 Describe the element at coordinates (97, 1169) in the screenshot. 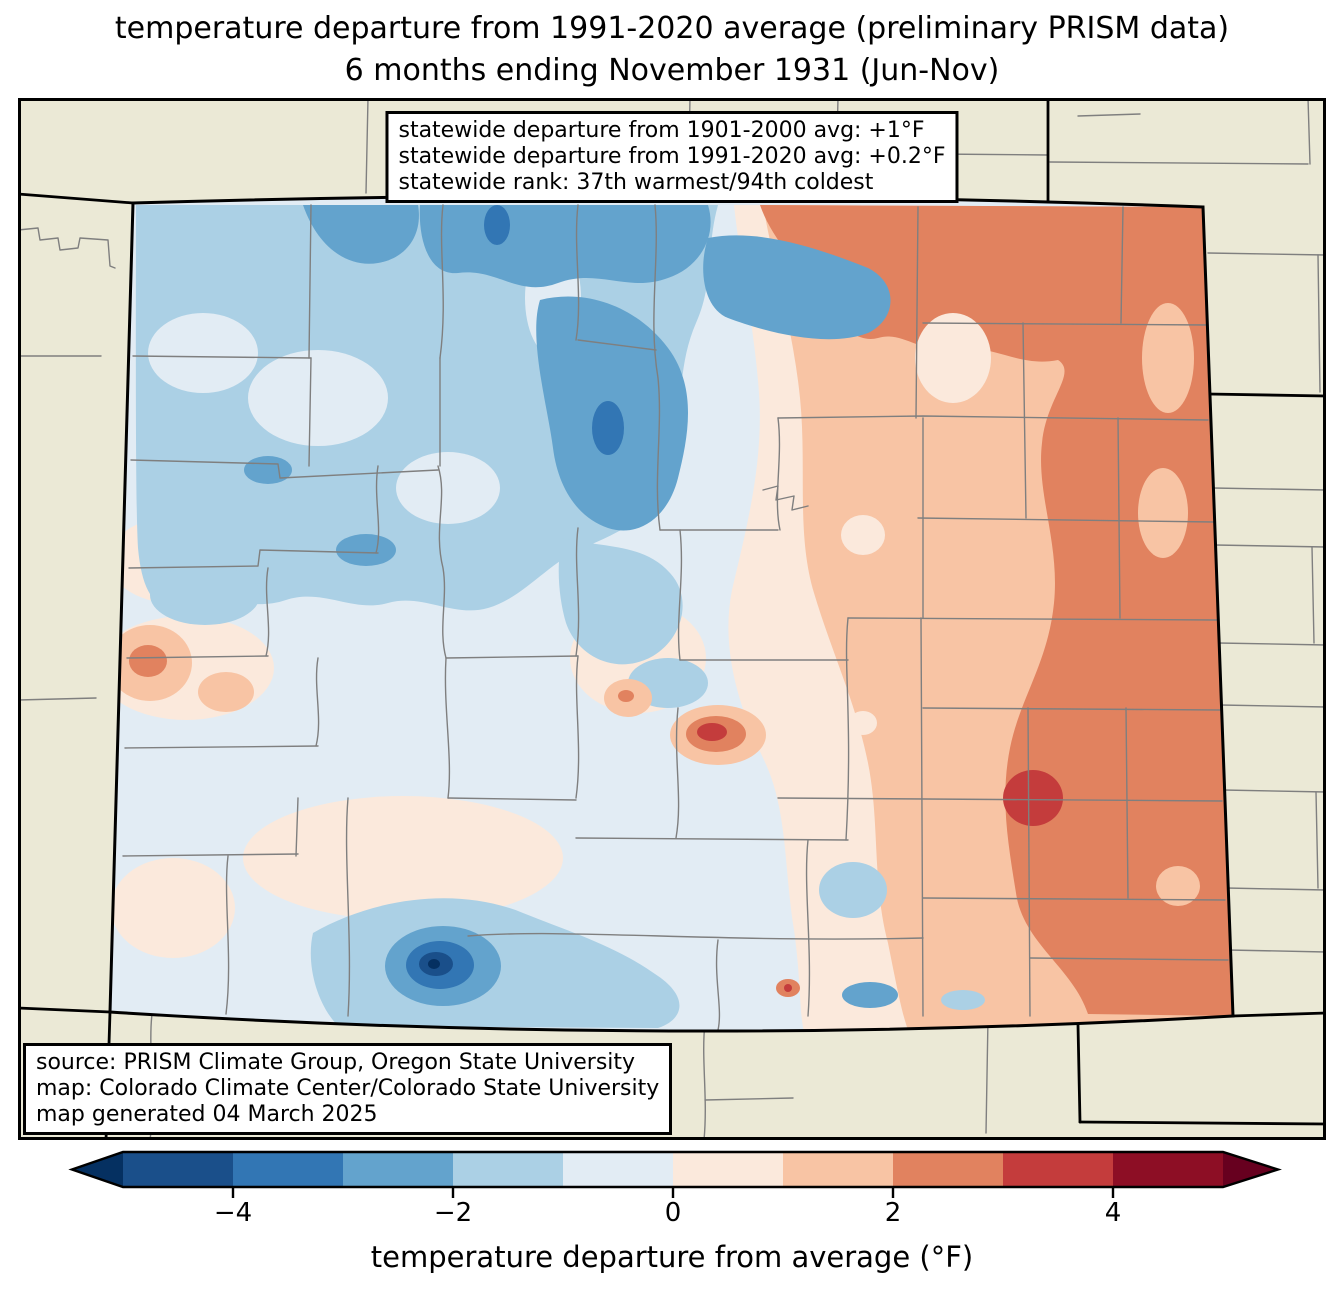

I see `colorbar-under-arrow` at that location.